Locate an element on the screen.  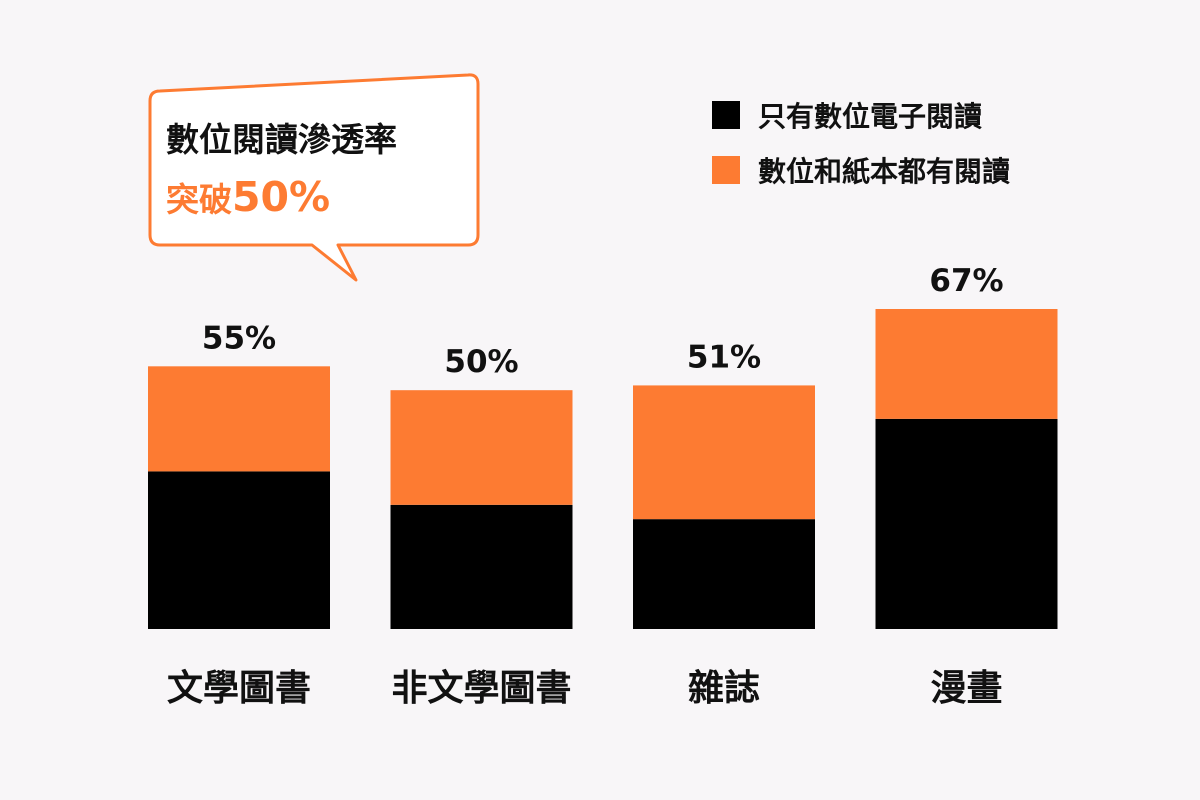
callout-subtitle-prefix: 突破 is located at coordinates (199, 199).